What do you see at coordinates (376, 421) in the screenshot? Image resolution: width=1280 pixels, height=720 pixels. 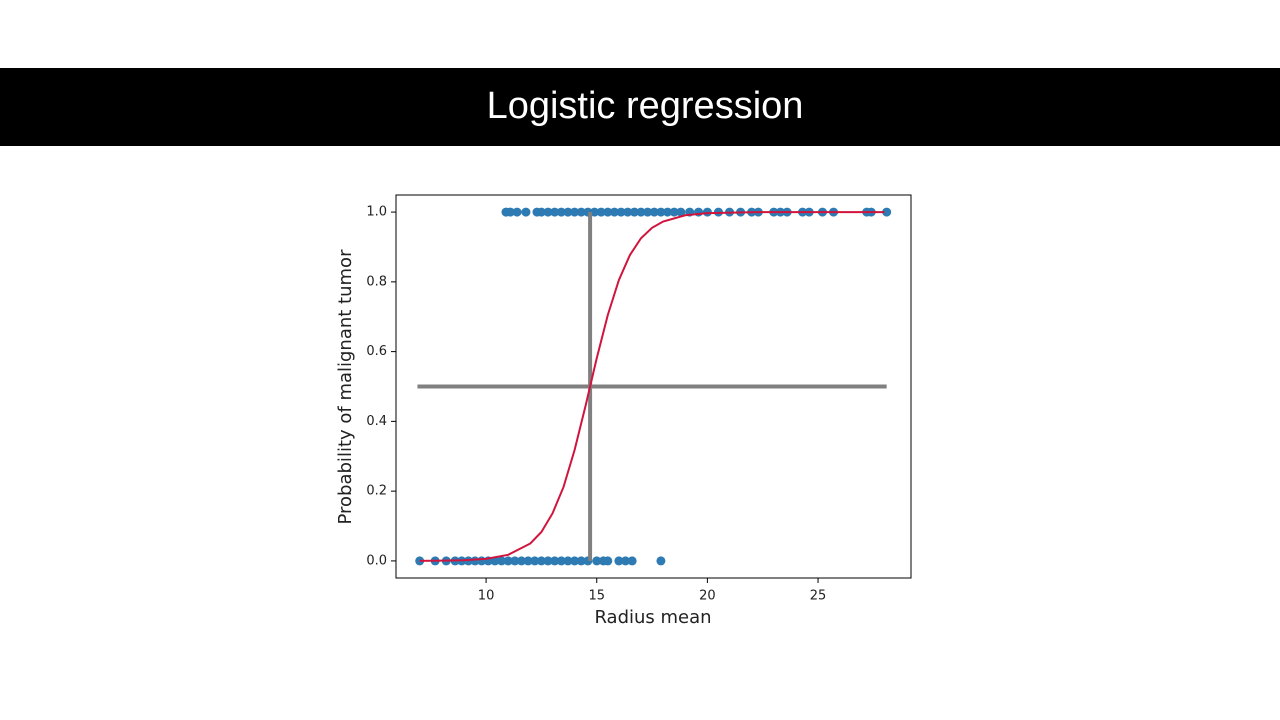 I see `y-tick-label: 0.4` at bounding box center [376, 421].